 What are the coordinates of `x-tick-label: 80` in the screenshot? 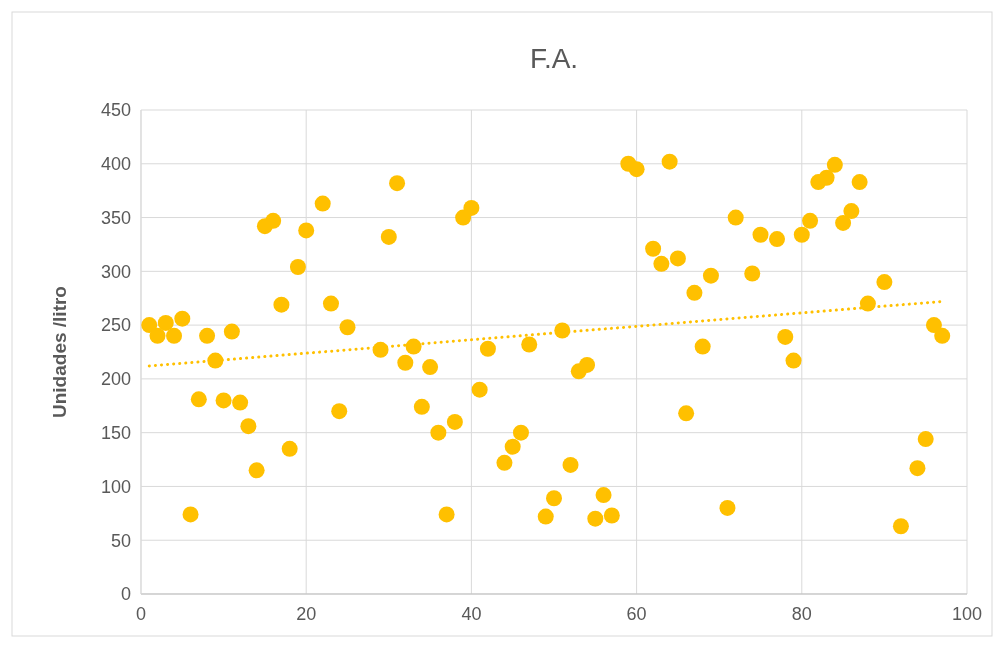 It's located at (801, 614).